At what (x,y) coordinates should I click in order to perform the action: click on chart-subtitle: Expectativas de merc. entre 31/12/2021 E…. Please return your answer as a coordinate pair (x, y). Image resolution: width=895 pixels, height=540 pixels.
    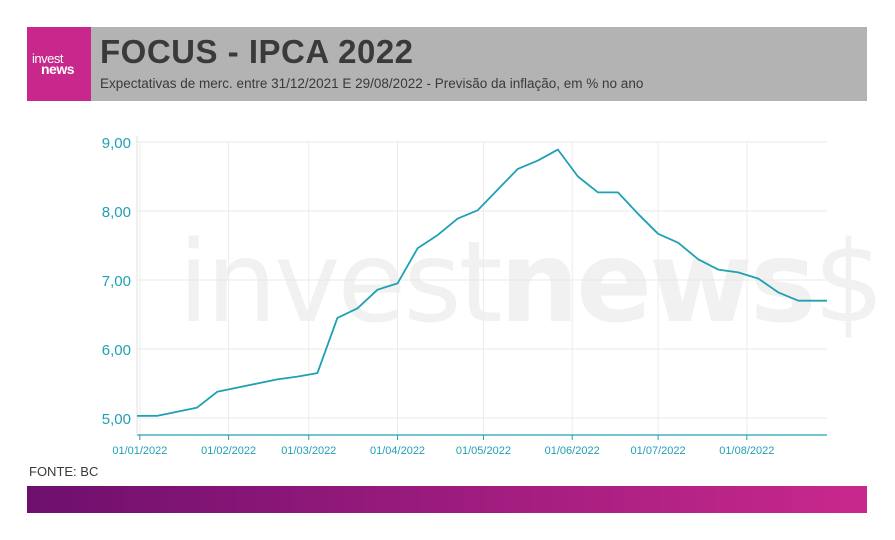
    Looking at the image, I should click on (372, 83).